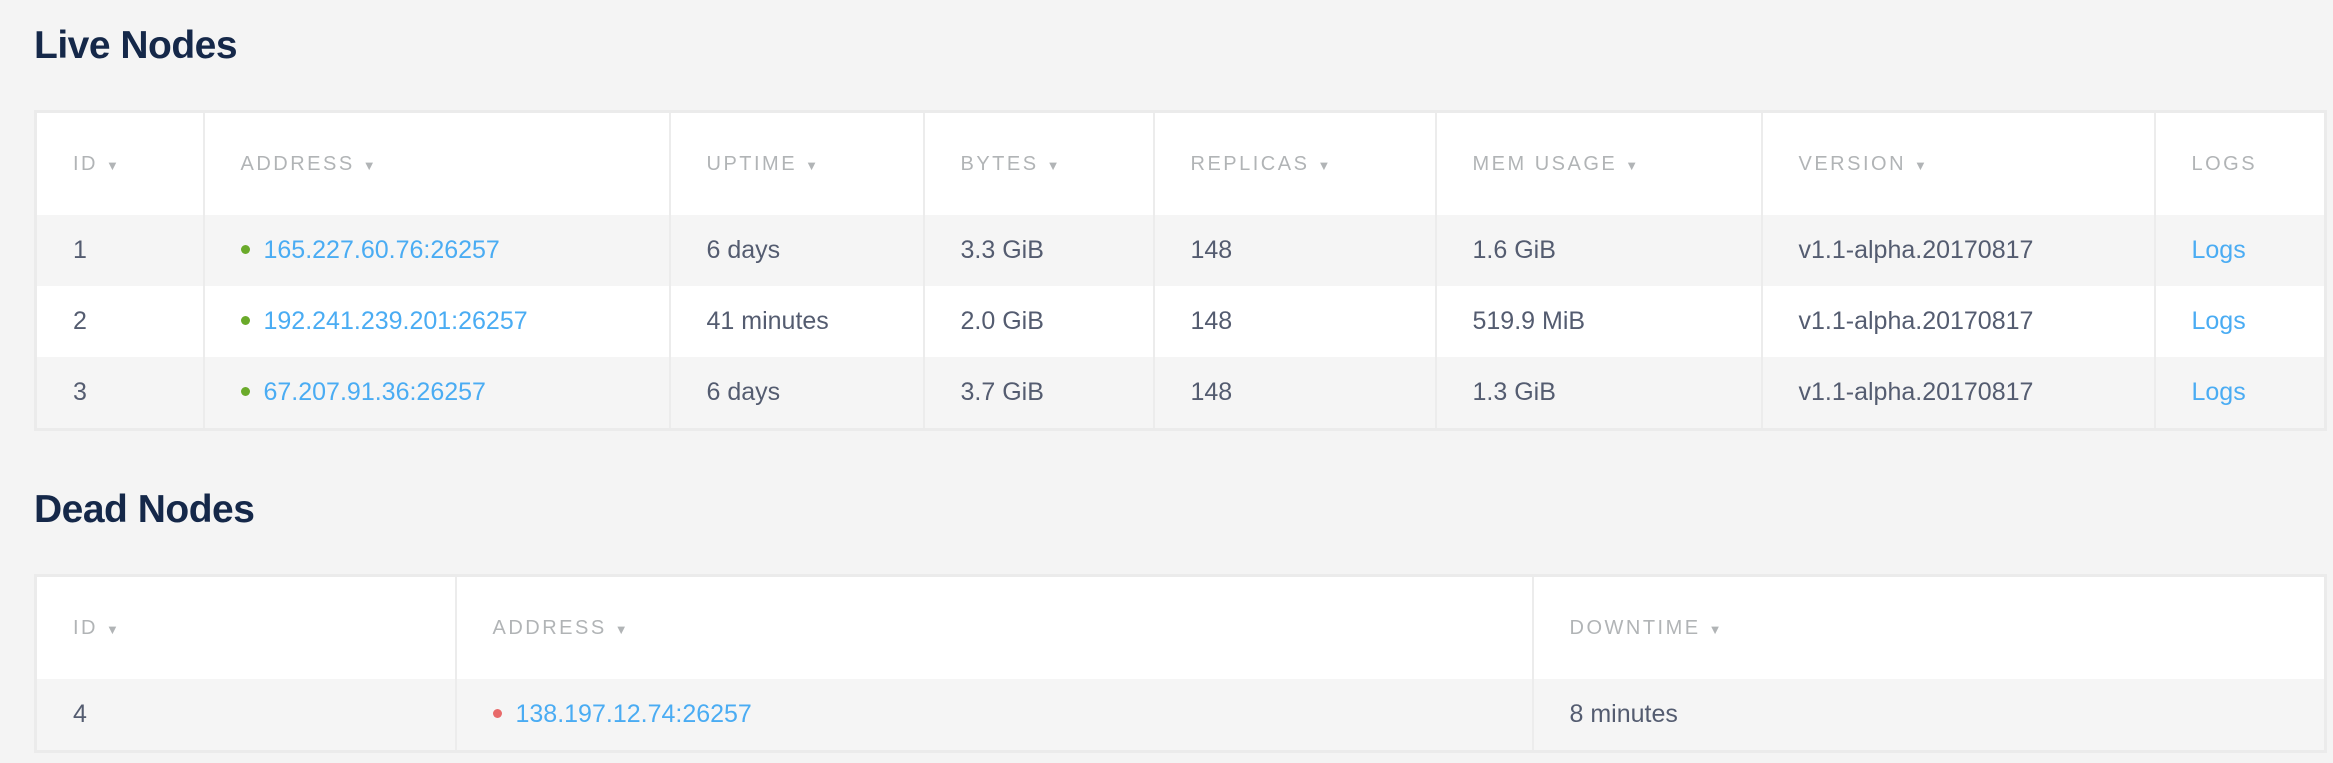 The height and width of the screenshot is (763, 2333). I want to click on node-address-cell: 192.241.239.201:26257, so click(436, 321).